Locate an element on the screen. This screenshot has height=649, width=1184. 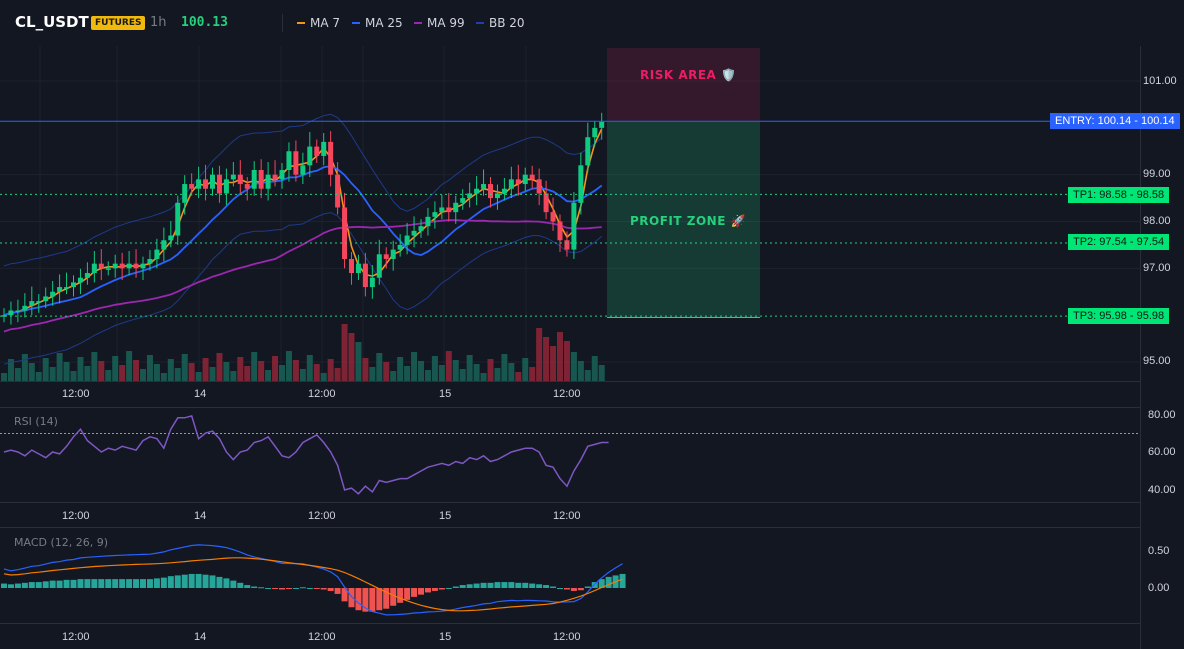
profit-zone is located at coordinates (683, 220).